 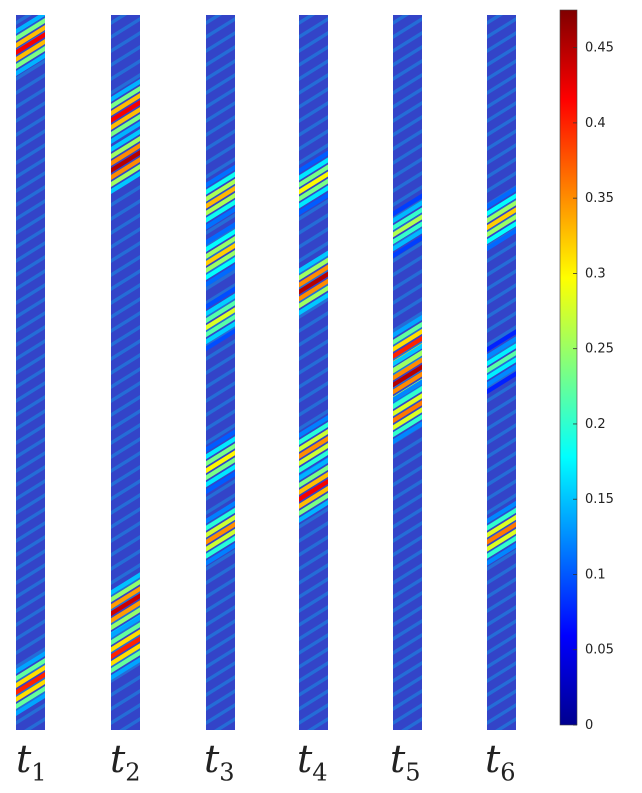 I want to click on strip-t4, so click(x=313, y=365).